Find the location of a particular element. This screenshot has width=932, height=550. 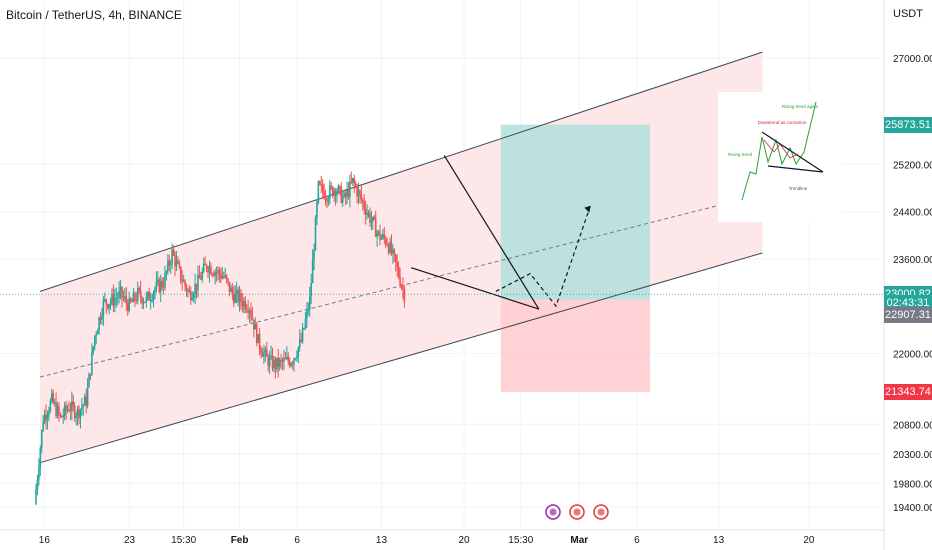

y-tick-label: 19800.00 is located at coordinates (912, 484).